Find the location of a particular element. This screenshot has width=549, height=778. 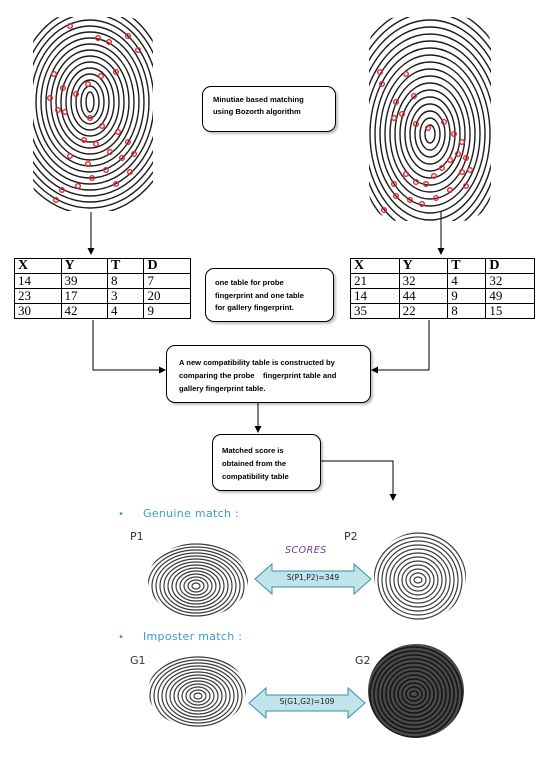

imposter-double-arrow-icon is located at coordinates (307, 703).